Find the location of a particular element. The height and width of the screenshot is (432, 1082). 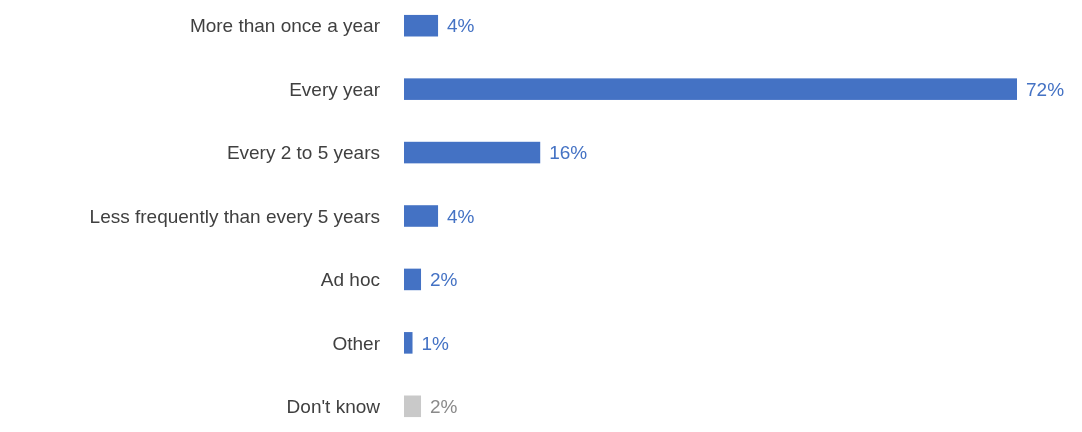

y-tick-label: Ad hoc is located at coordinates (350, 280).